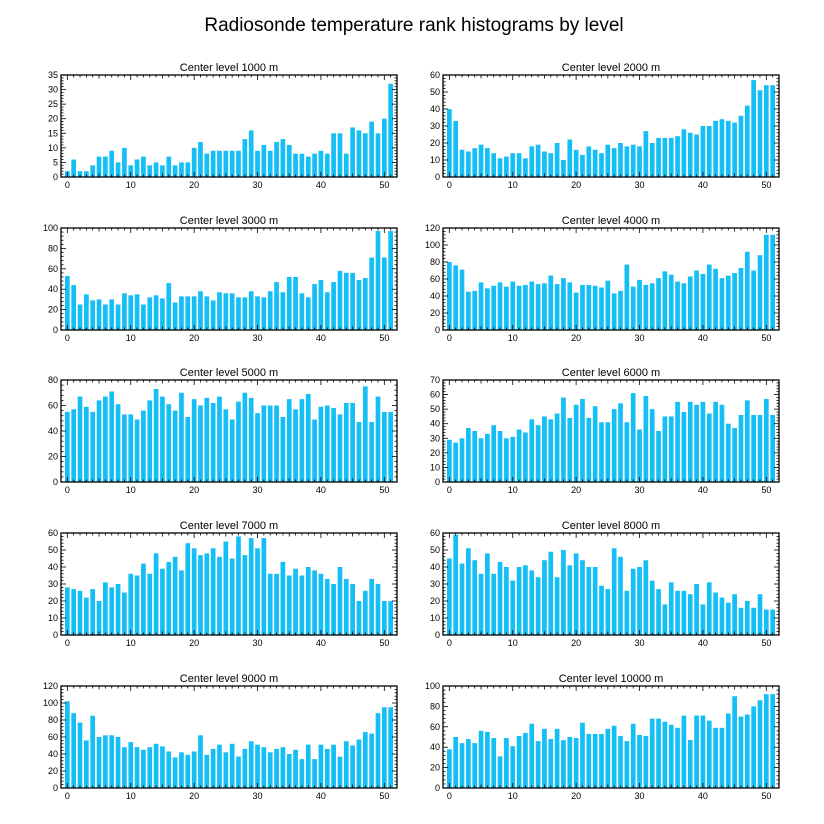 The height and width of the screenshot is (824, 824). What do you see at coordinates (611, 68) in the screenshot?
I see `panel-title: Center level 2000 m` at bounding box center [611, 68].